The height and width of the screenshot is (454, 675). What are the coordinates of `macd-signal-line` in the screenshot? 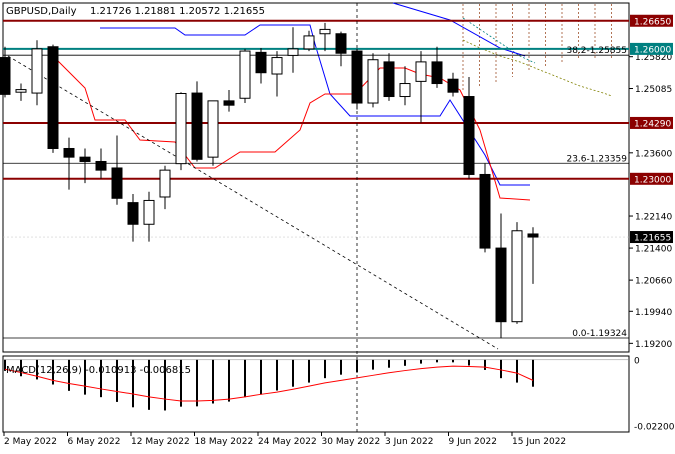 It's located at (269, 383).